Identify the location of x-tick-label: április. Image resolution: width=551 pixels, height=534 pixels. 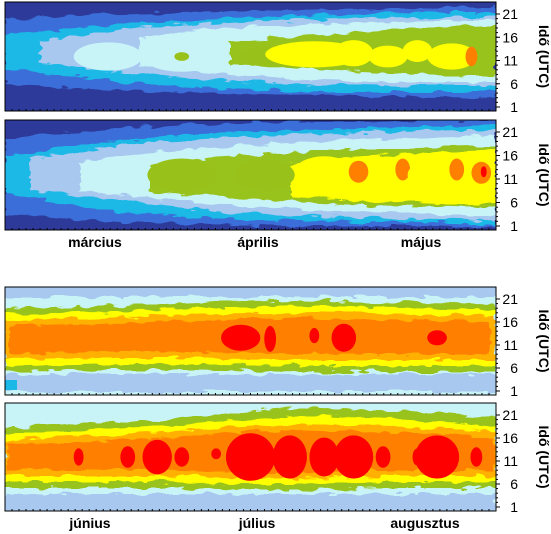
(257, 242).